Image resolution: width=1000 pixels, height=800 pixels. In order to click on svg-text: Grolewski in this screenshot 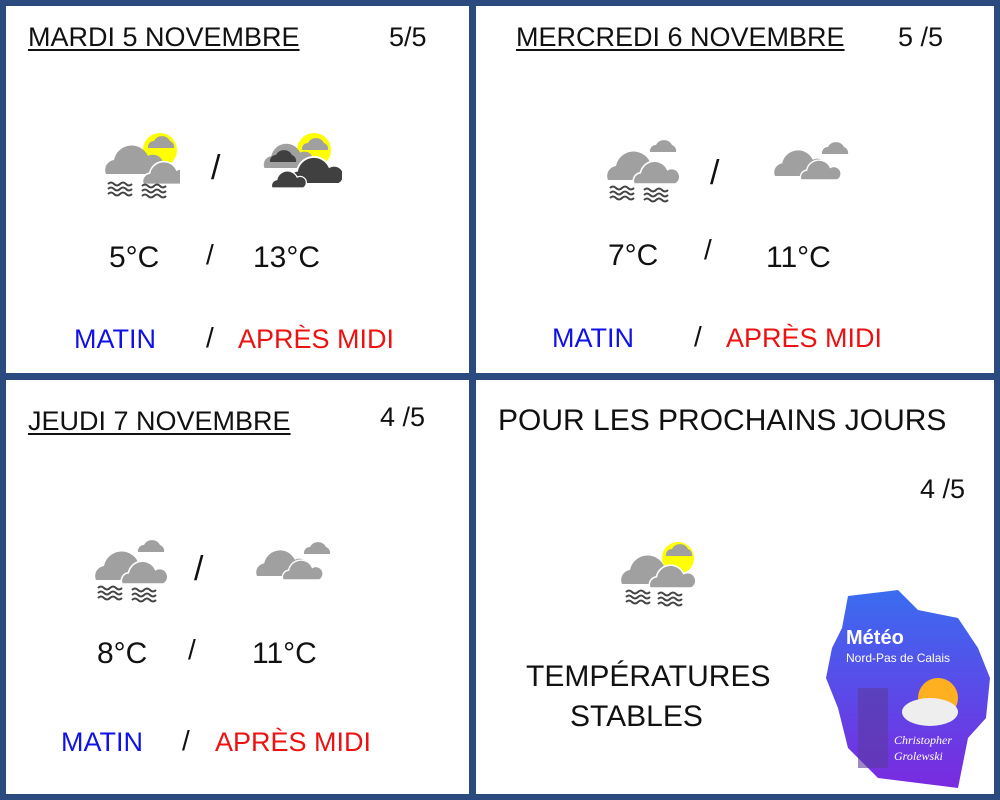, I will do `click(918, 756)`.